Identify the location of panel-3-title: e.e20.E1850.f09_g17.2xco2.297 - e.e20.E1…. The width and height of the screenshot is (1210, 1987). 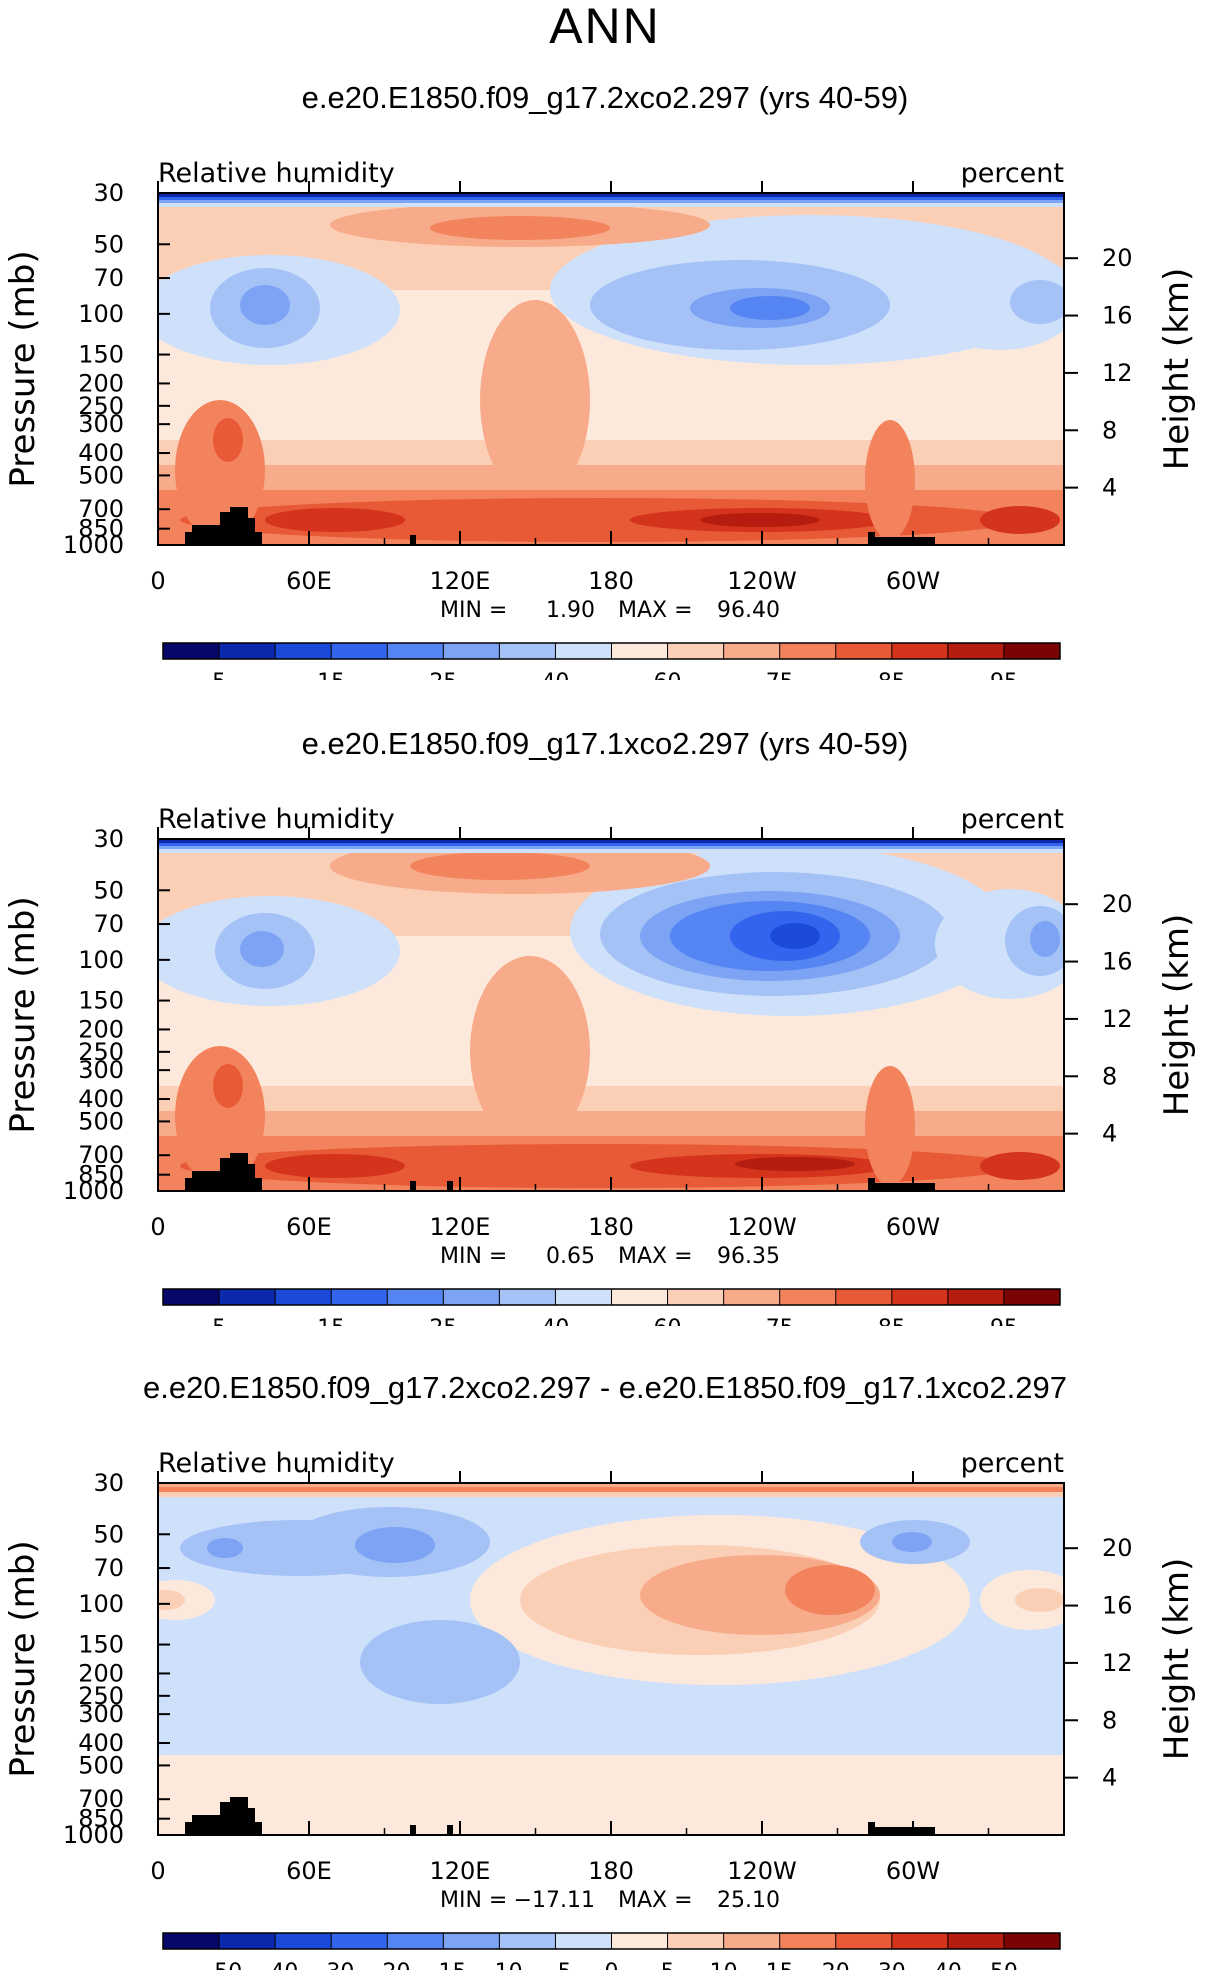
(605, 1387).